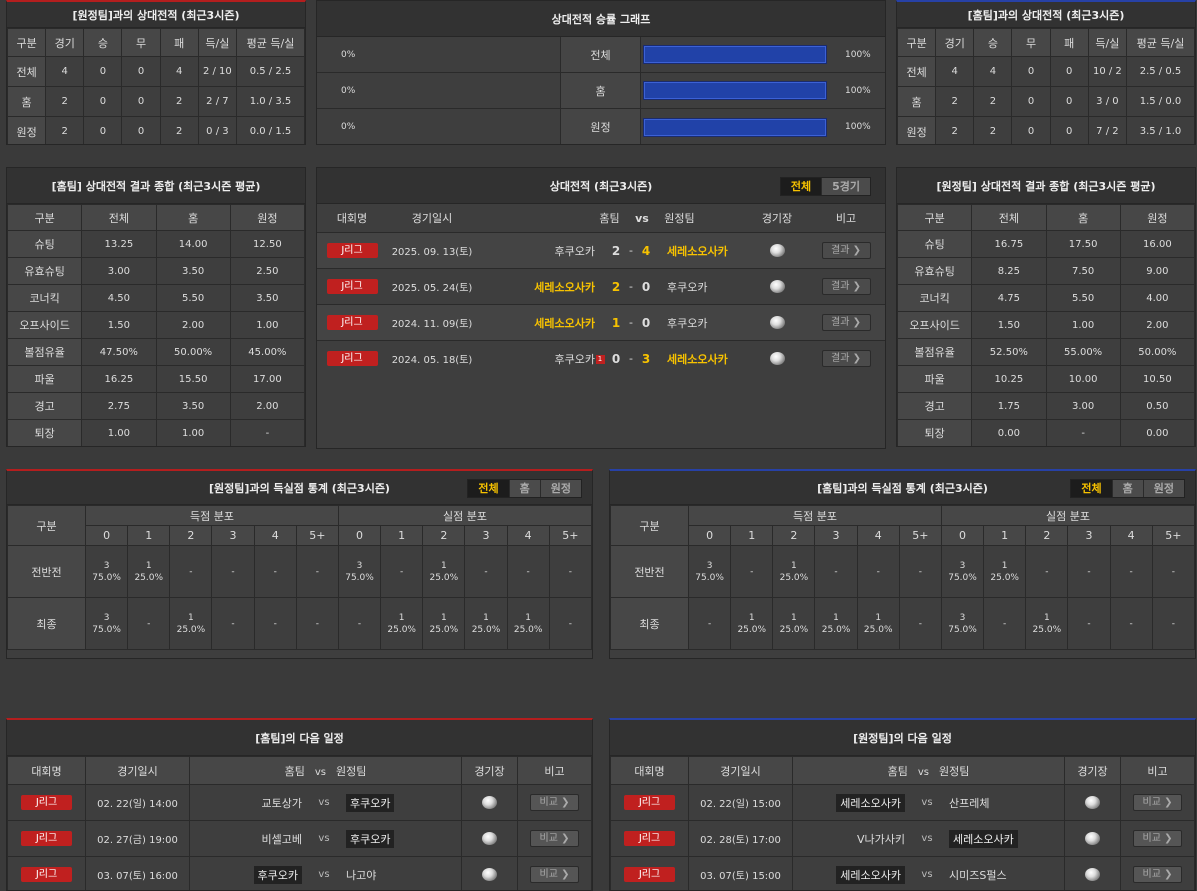  Describe the element at coordinates (858, 90) in the screenshot. I see `right-pct: 100%` at that location.